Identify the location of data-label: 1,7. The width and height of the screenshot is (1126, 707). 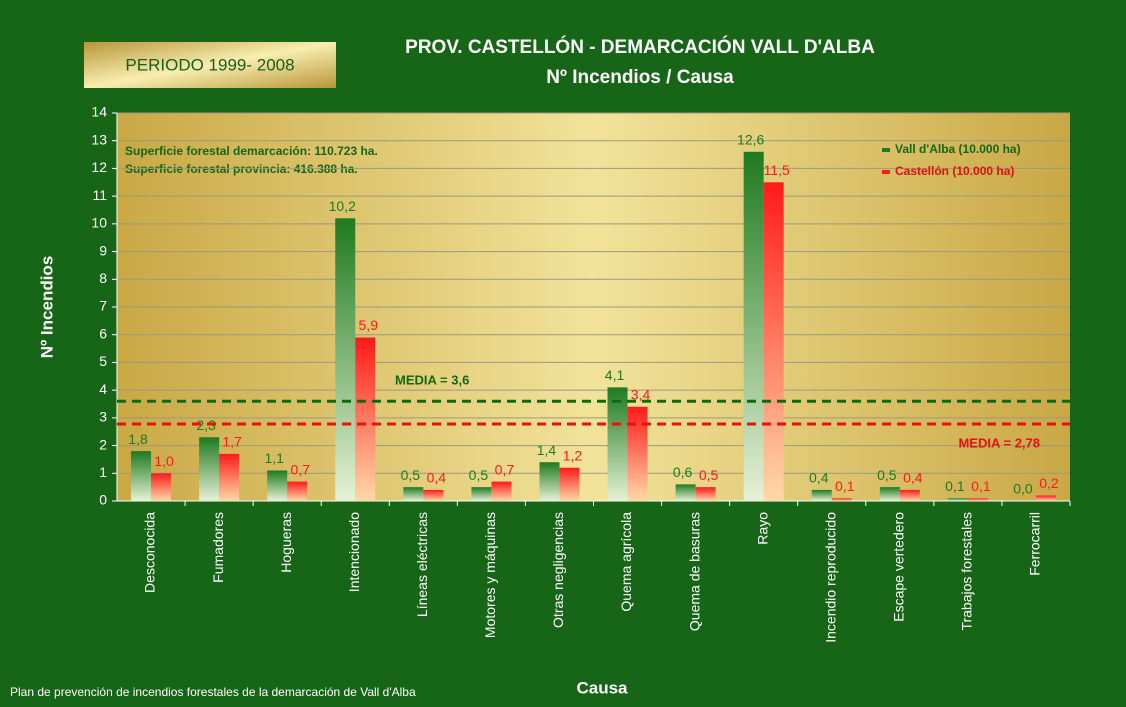
(232, 442).